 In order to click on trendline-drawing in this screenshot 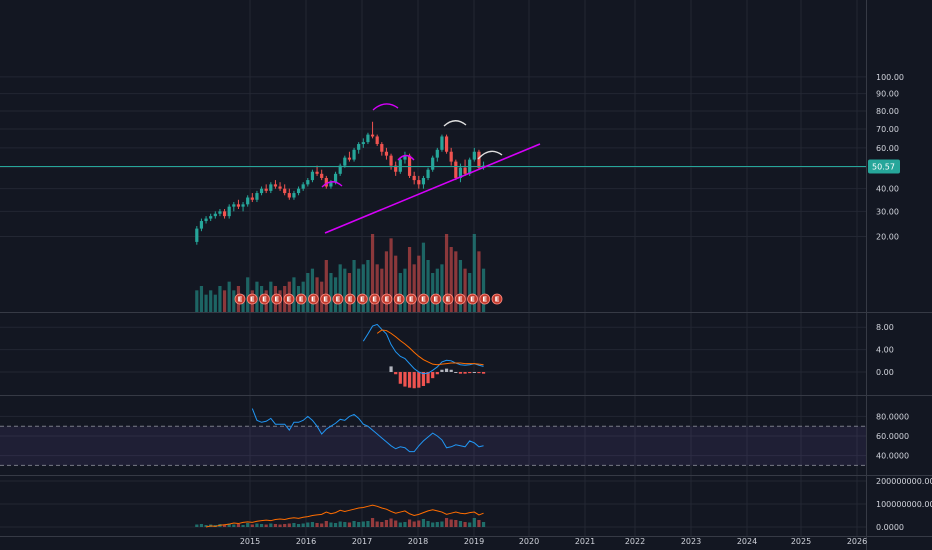, I will do `click(432, 188)`.